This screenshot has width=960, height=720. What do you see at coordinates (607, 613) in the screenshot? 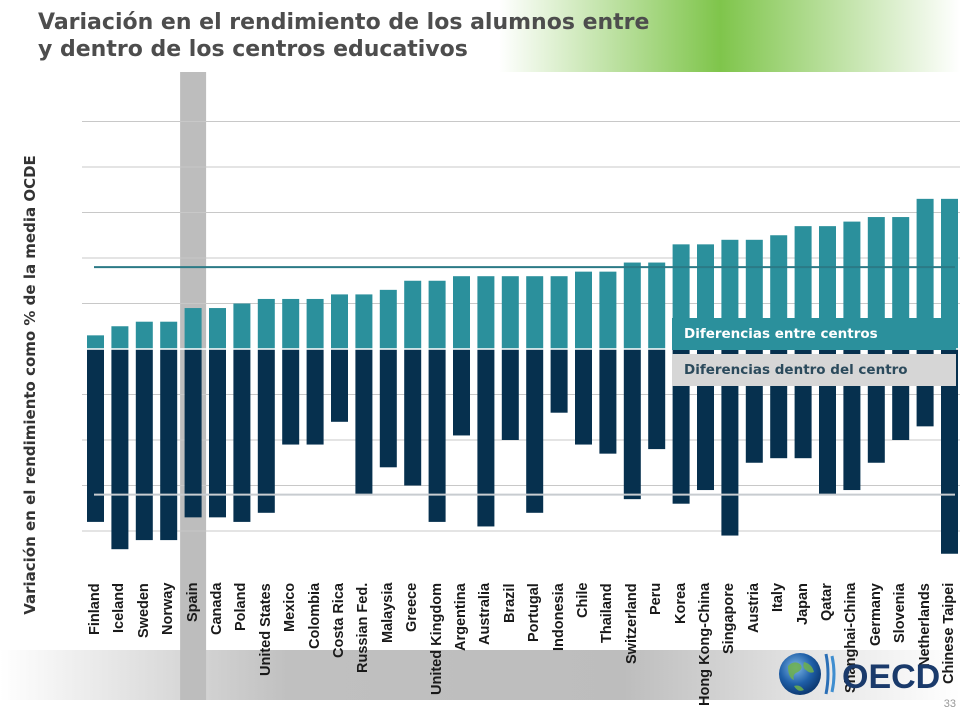
I see `x-tick-label: Thailand` at bounding box center [607, 613].